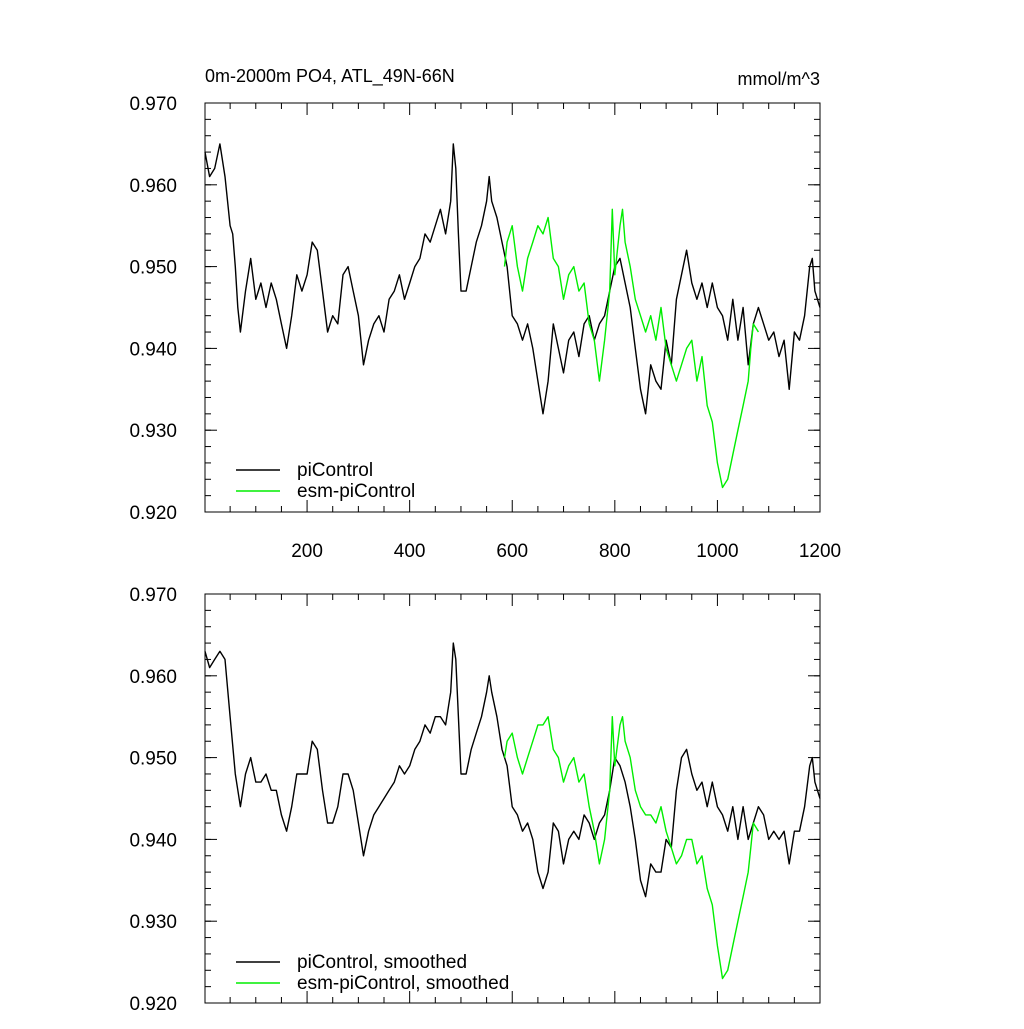  I want to click on legend-label: esm-piControl, smoothed, so click(403, 983).